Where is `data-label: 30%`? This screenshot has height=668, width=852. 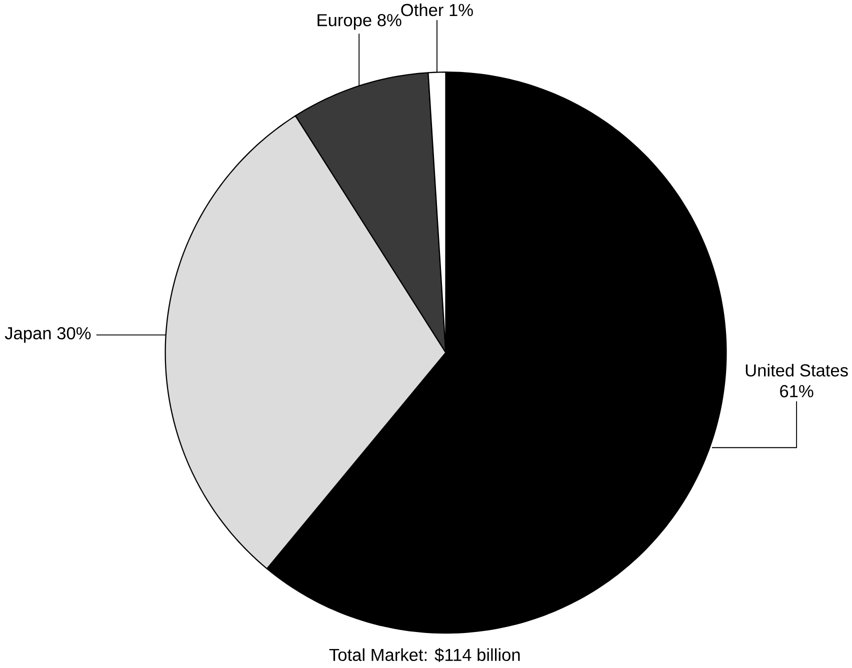
data-label: 30% is located at coordinates (74, 333).